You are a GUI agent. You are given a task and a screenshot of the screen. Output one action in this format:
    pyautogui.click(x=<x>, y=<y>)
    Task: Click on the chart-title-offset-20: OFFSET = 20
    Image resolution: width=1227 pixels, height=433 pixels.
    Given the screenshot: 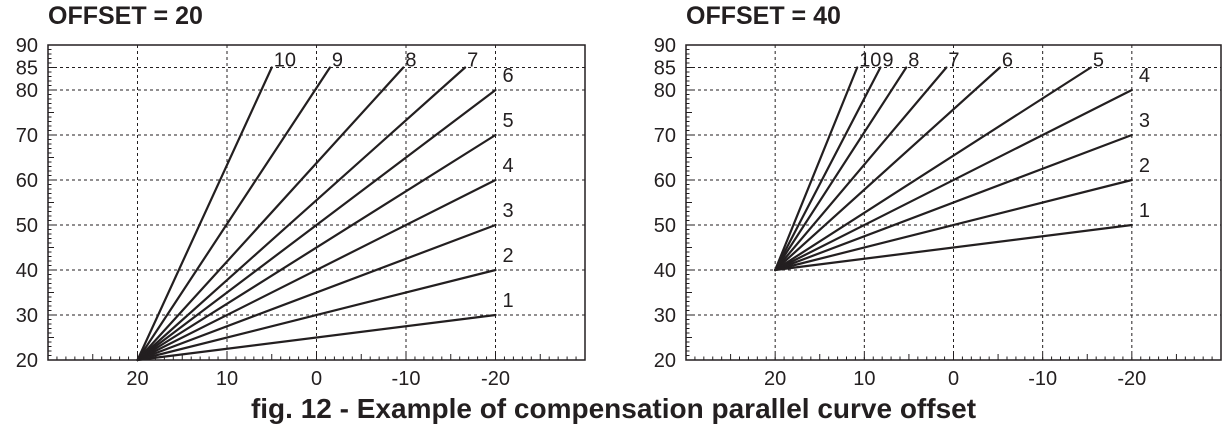 What is the action you would take?
    pyautogui.click(x=125, y=16)
    